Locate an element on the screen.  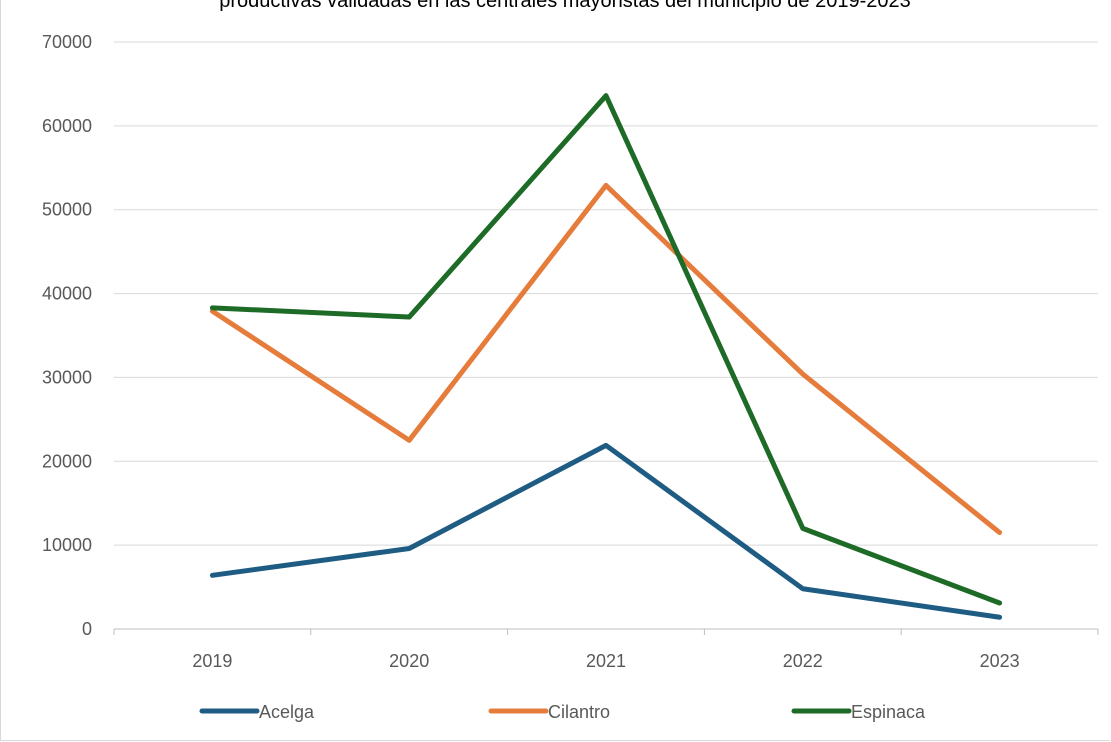
legend-label-acelga: Acelga is located at coordinates (287, 712).